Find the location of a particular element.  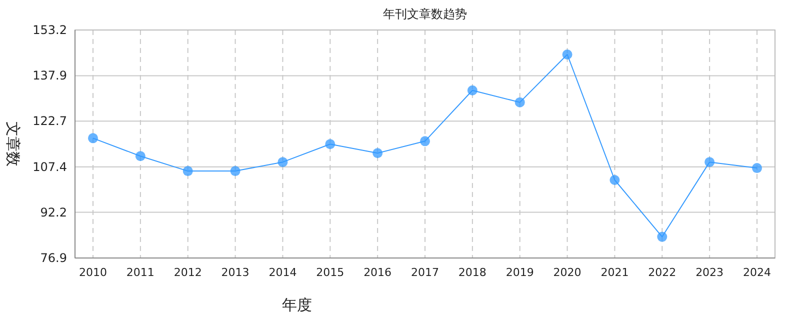

x-tick-label: 2013 is located at coordinates (235, 272).